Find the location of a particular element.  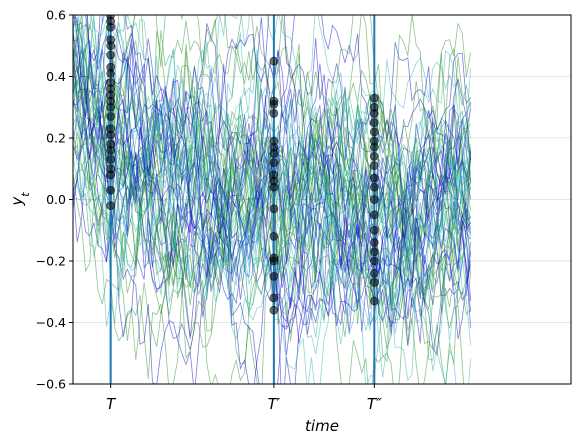

y-tick-label: 0.2 is located at coordinates (56, 138).